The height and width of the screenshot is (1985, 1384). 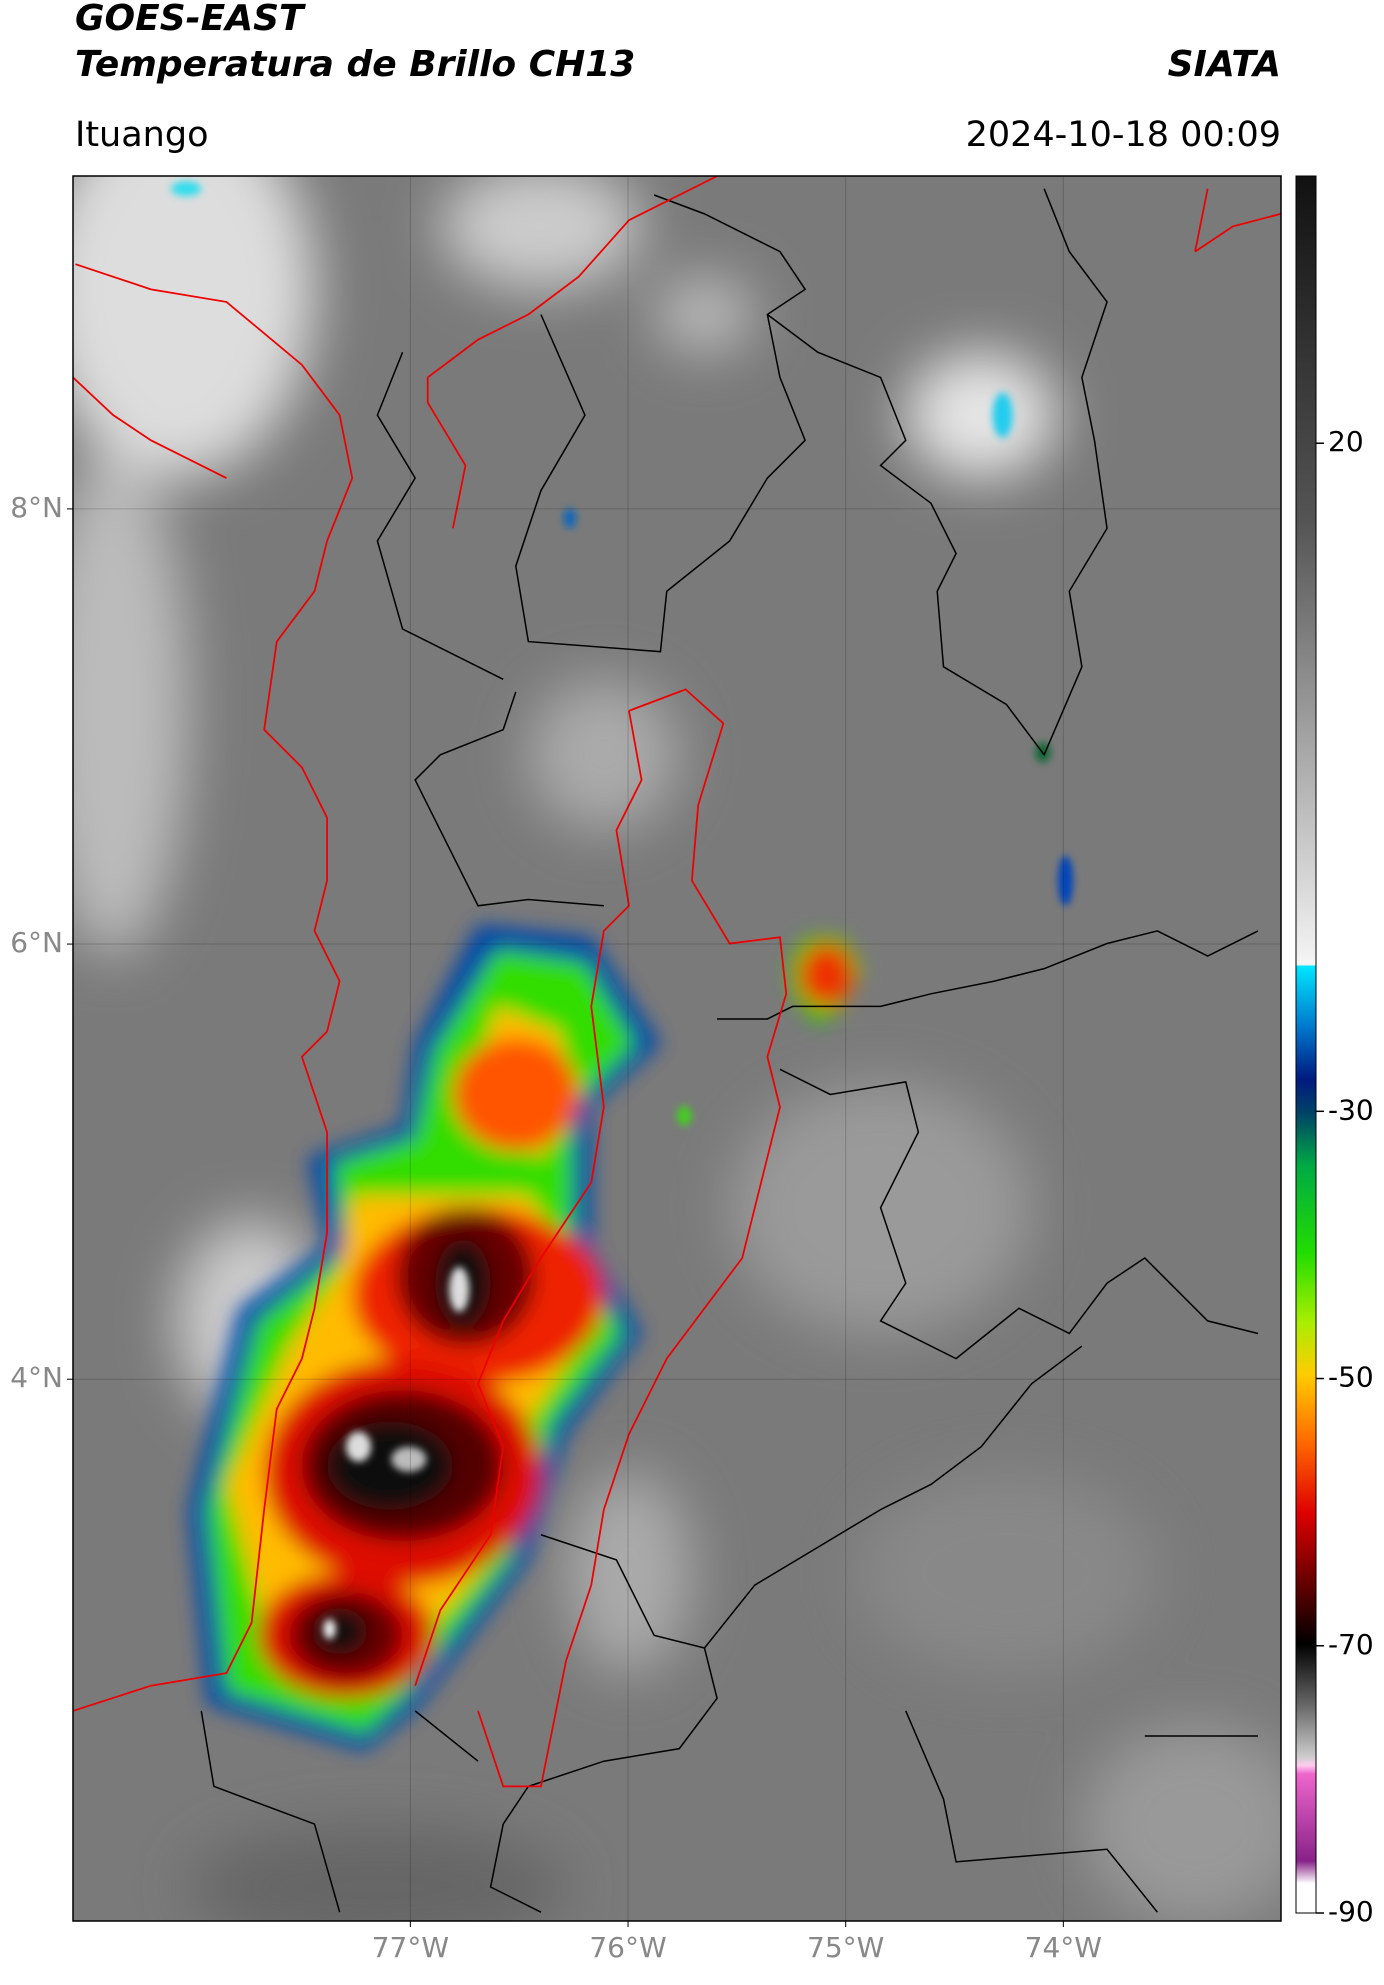 I want to click on colorbar-tick-label: -70, so click(x=1351, y=1644).